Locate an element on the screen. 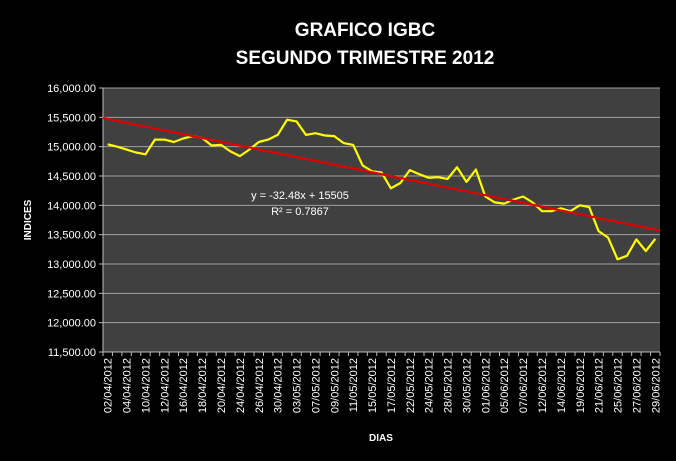 The image size is (676, 461). chart-title-line-2: SEGUNDO TRIMESTRE 2012 is located at coordinates (365, 58).